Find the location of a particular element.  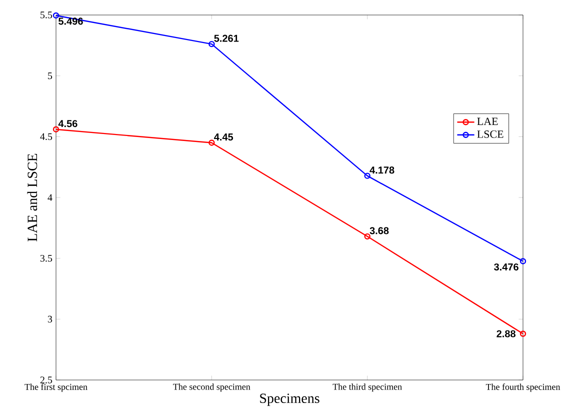

y-tick-label: 2.5 is located at coordinates (46, 380).